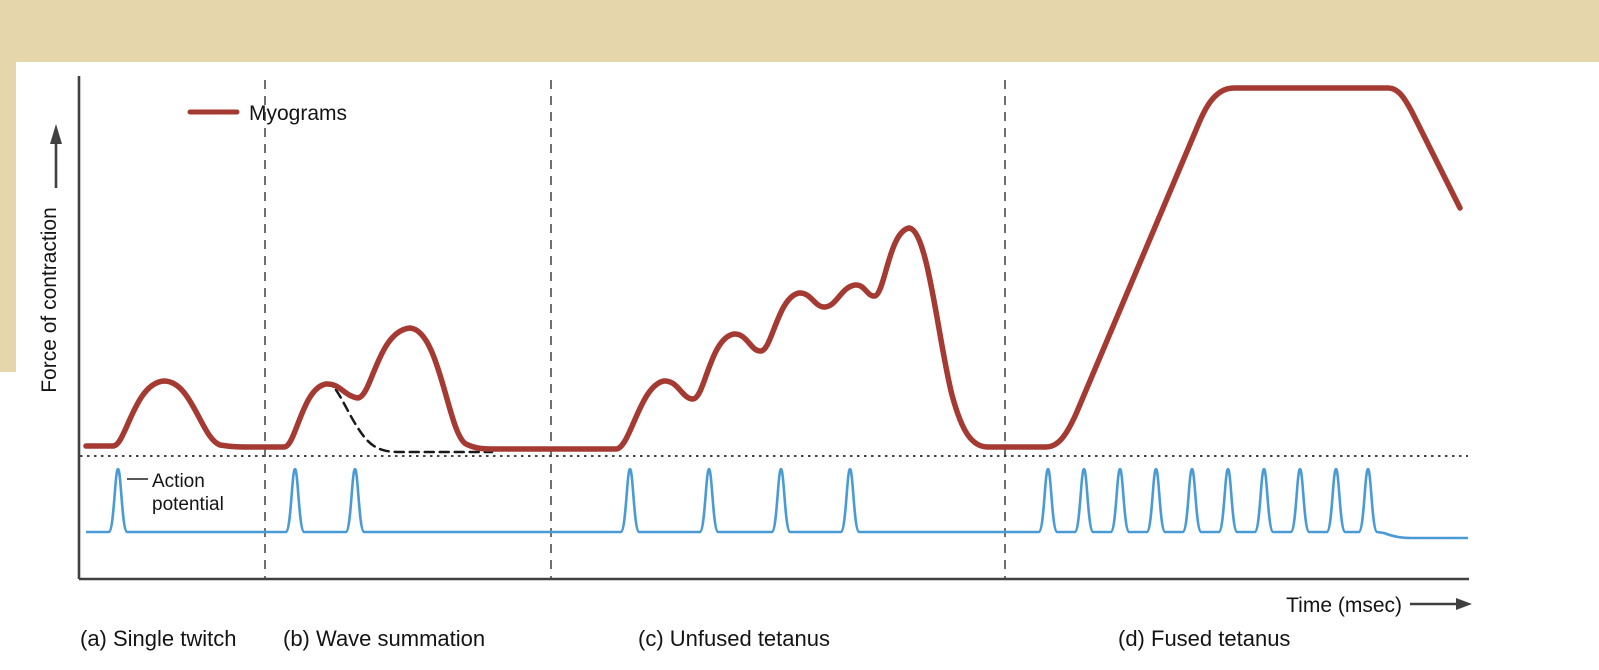  What do you see at coordinates (799, 31) in the screenshot?
I see `page-band-top` at bounding box center [799, 31].